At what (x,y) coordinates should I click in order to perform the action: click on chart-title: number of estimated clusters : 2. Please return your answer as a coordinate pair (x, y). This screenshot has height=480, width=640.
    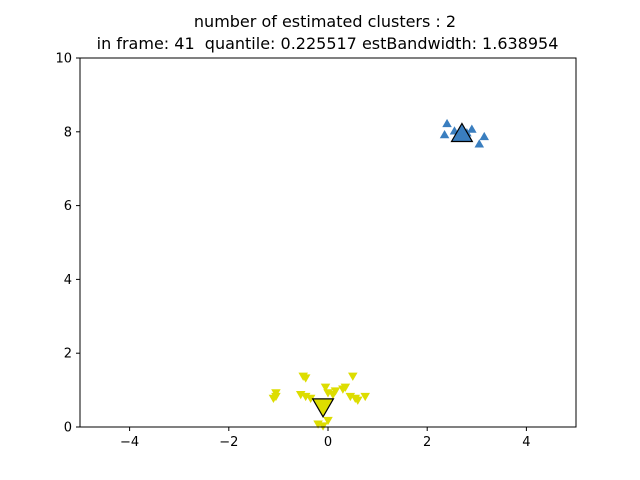
    Looking at the image, I should click on (325, 21).